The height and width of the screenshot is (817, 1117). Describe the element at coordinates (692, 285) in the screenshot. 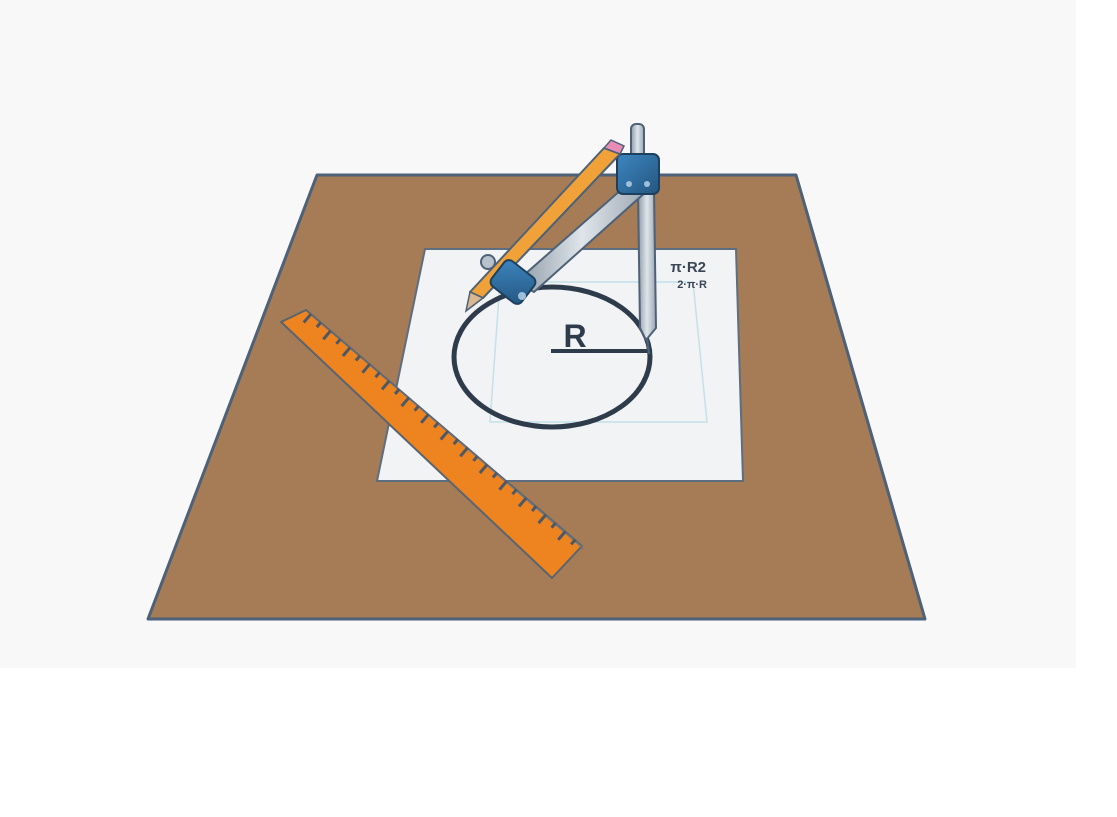

I see `circumference-formula: 2·π·R` at that location.